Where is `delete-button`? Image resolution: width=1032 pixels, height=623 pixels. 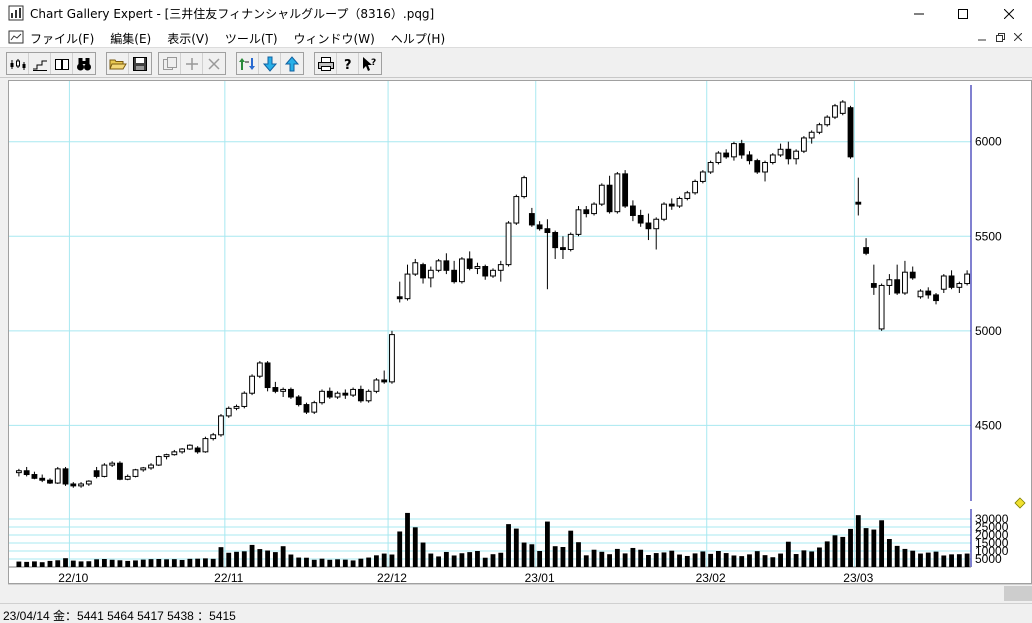 delete-button is located at coordinates (214, 63).